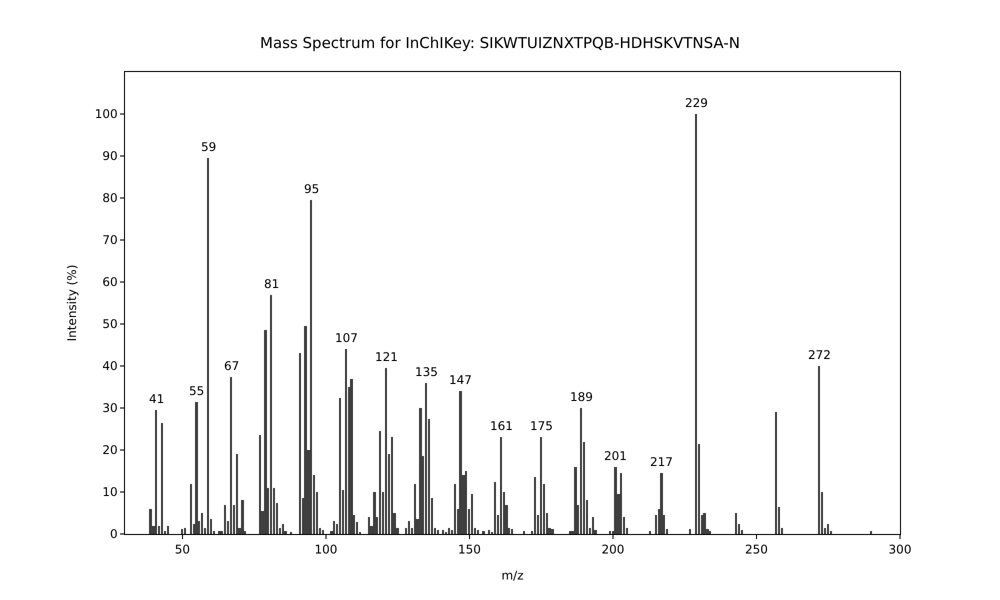 This screenshot has width=1000, height=600. What do you see at coordinates (541, 426) in the screenshot?
I see `annotation: 175` at bounding box center [541, 426].